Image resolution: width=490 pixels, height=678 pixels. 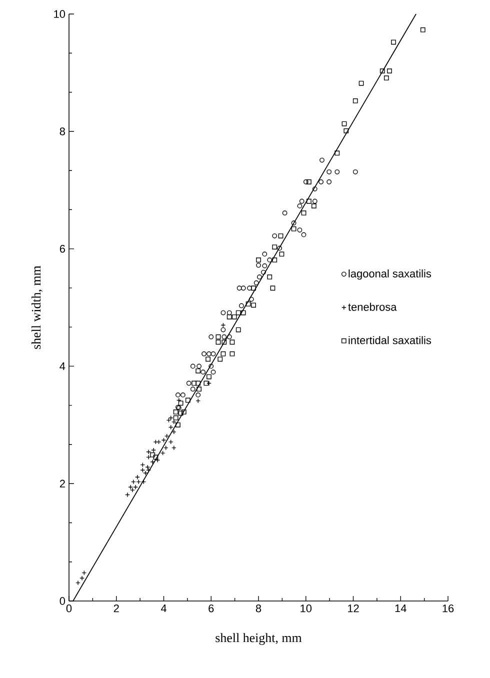 What do you see at coordinates (69, 608) in the screenshot?
I see `x-tick-label: 0` at bounding box center [69, 608].